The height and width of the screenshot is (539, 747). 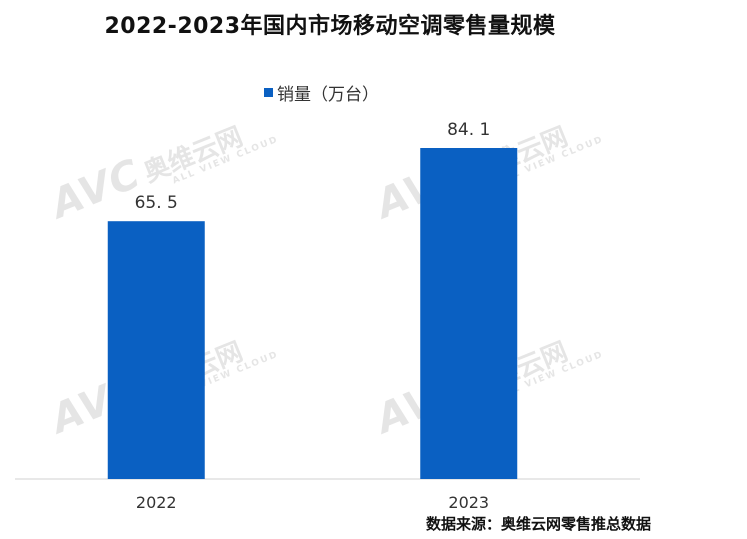 What do you see at coordinates (328, 95) in the screenshot?
I see `legend-label: 销量（万台）` at bounding box center [328, 95].